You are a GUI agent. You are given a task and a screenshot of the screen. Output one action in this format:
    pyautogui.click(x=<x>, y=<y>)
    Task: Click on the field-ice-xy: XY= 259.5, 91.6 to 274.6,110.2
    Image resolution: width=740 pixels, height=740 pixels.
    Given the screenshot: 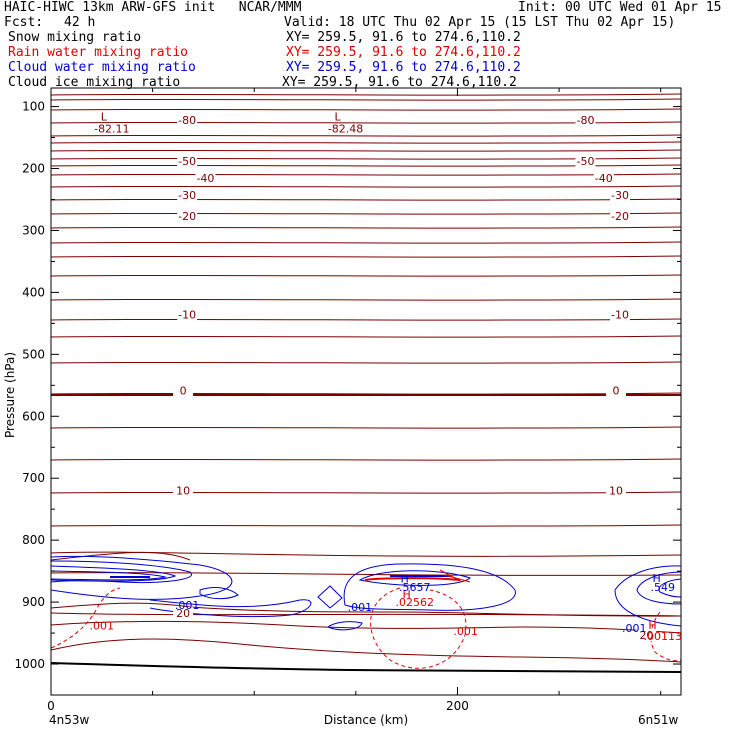 What is the action you would take?
    pyautogui.click(x=399, y=82)
    